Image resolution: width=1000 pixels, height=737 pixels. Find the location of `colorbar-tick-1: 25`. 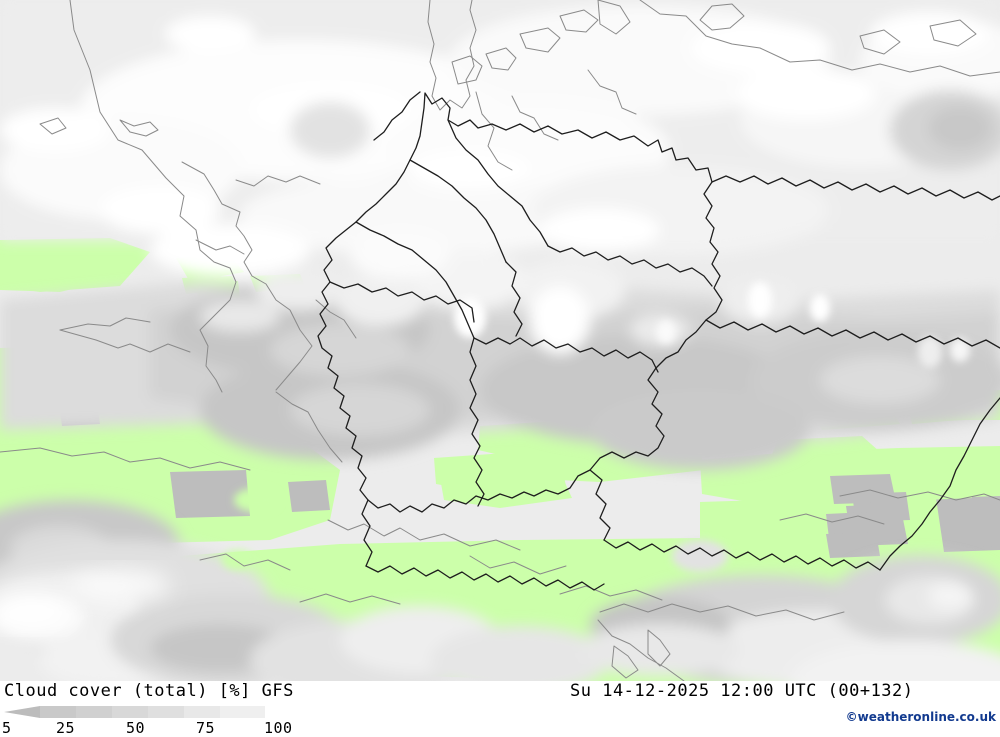

colorbar-tick-1: 25 is located at coordinates (66, 728).